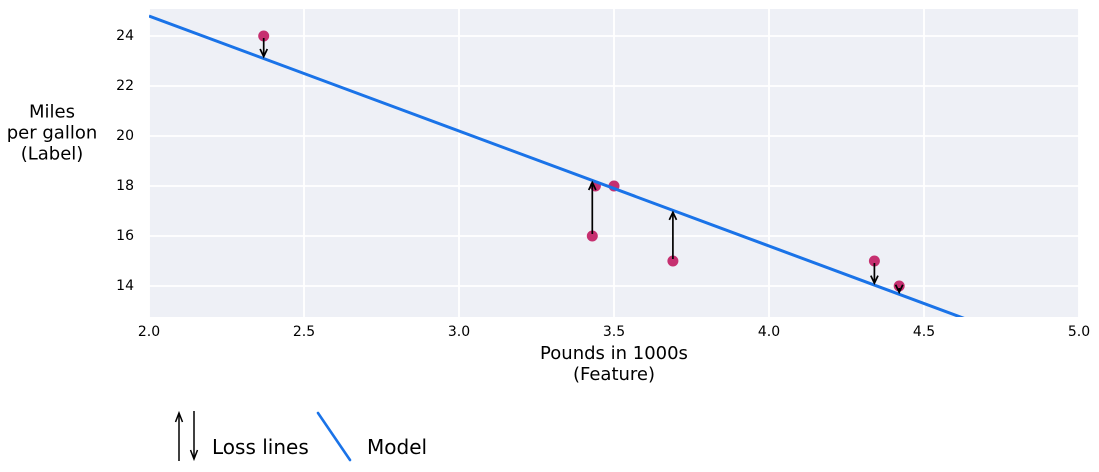  I want to click on y-tick-label: 16, so click(125, 236).